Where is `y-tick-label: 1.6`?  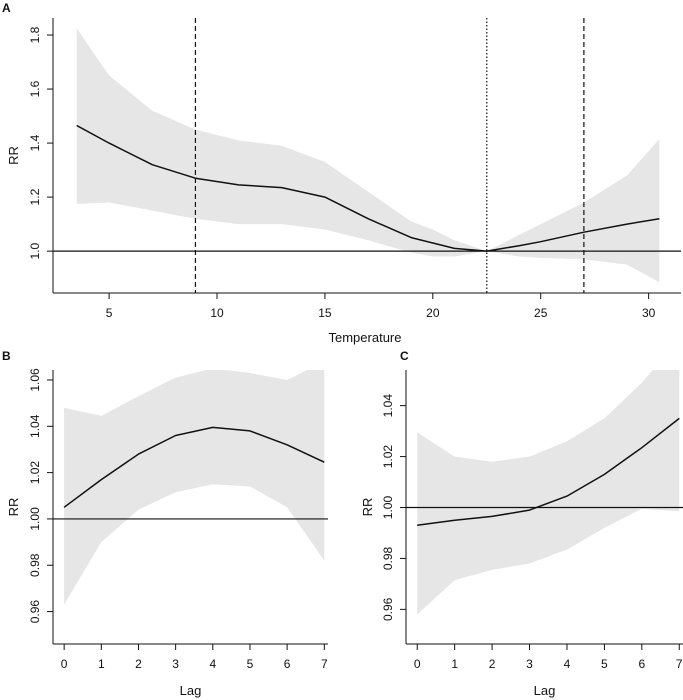 y-tick-label: 1.6 is located at coordinates (35, 88).